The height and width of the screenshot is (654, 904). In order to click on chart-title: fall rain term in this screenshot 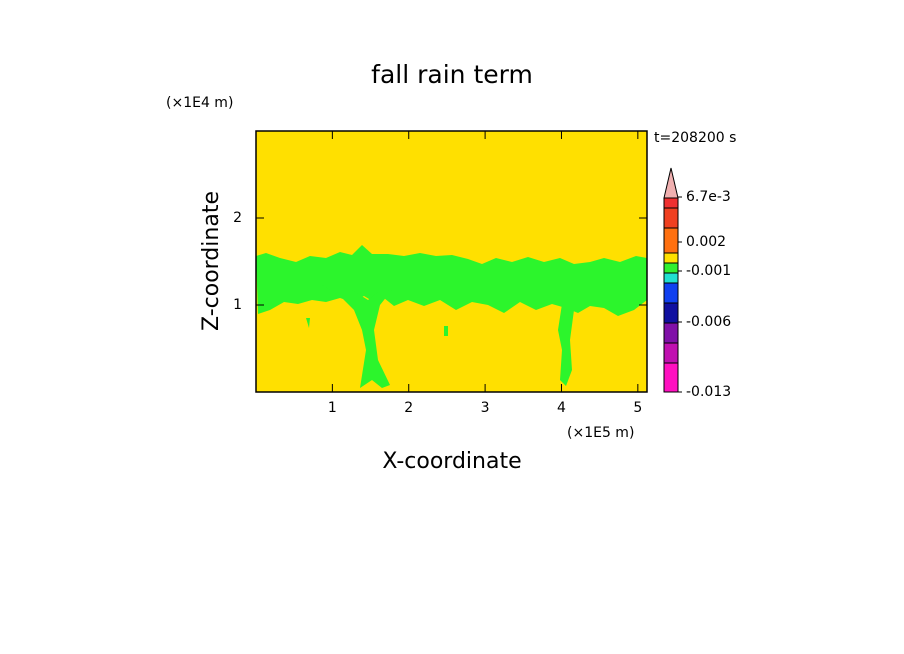, I will do `click(452, 74)`.